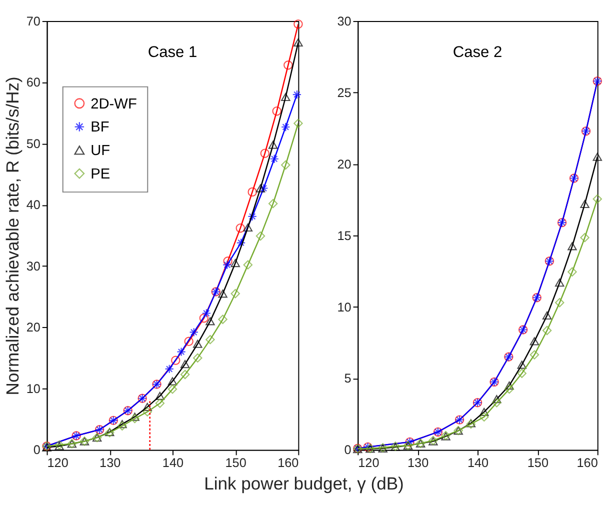 The width and height of the screenshot is (612, 507). I want to click on y-axis-title: Normalized achievable rate, R (bits/s/Hz), so click(12, 236).